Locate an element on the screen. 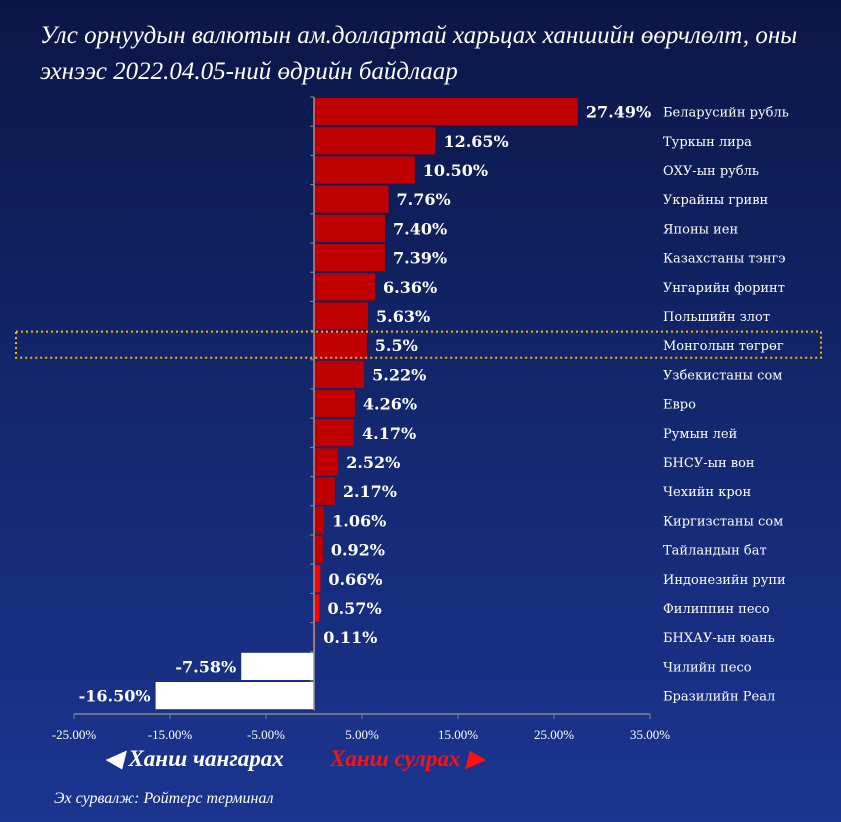  data-label: 7.76% is located at coordinates (423, 199).